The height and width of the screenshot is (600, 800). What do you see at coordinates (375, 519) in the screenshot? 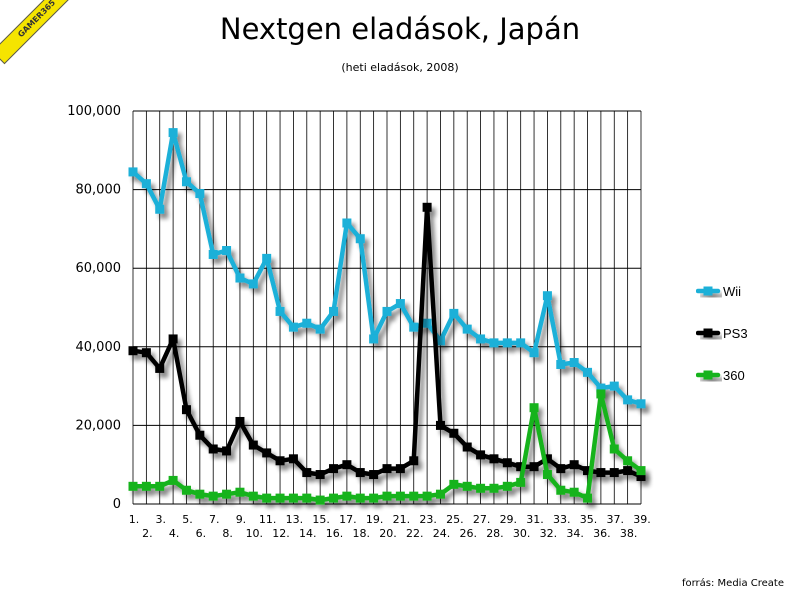
I see `x-tick-label: 19.` at bounding box center [375, 519].